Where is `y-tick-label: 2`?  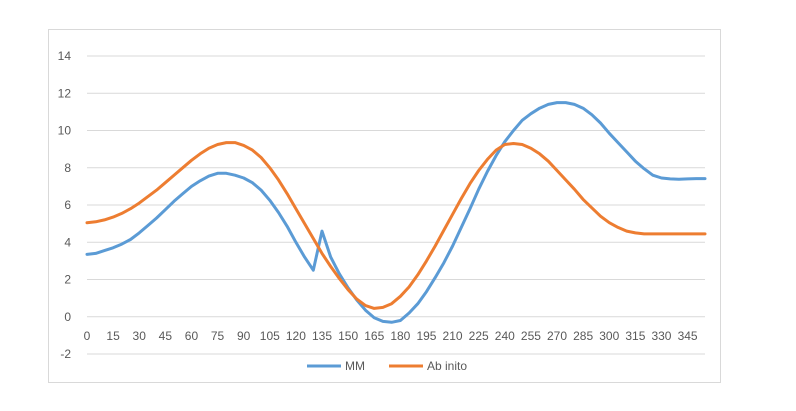
y-tick-label: 2 is located at coordinates (67, 280).